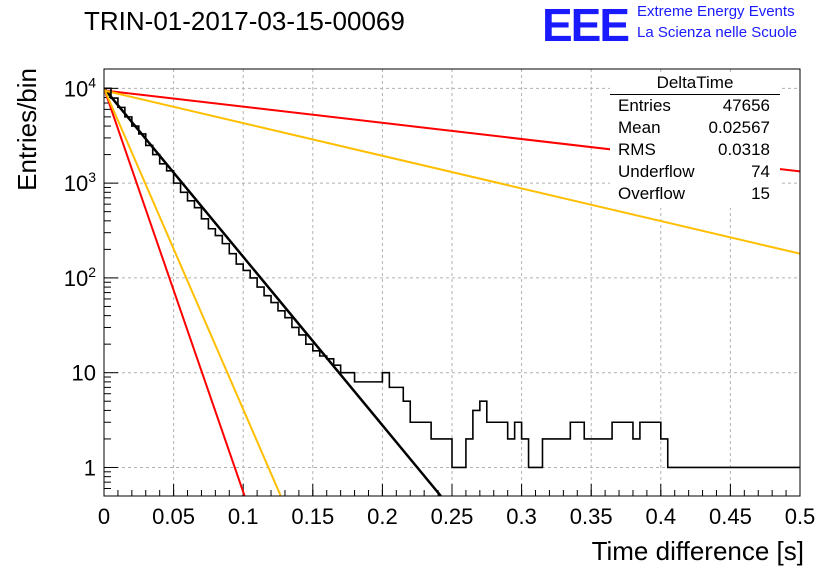 This screenshot has height=572, width=836. I want to click on y-tick-label: 10, so click(84, 373).